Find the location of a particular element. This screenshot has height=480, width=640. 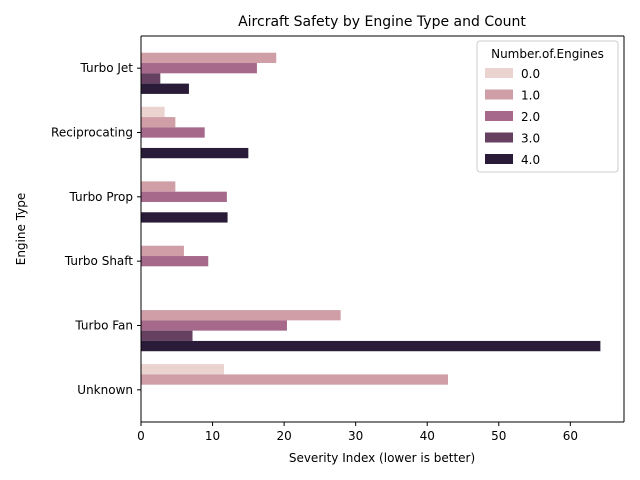

y-tick-label: Turbo Prop is located at coordinates (101, 197).